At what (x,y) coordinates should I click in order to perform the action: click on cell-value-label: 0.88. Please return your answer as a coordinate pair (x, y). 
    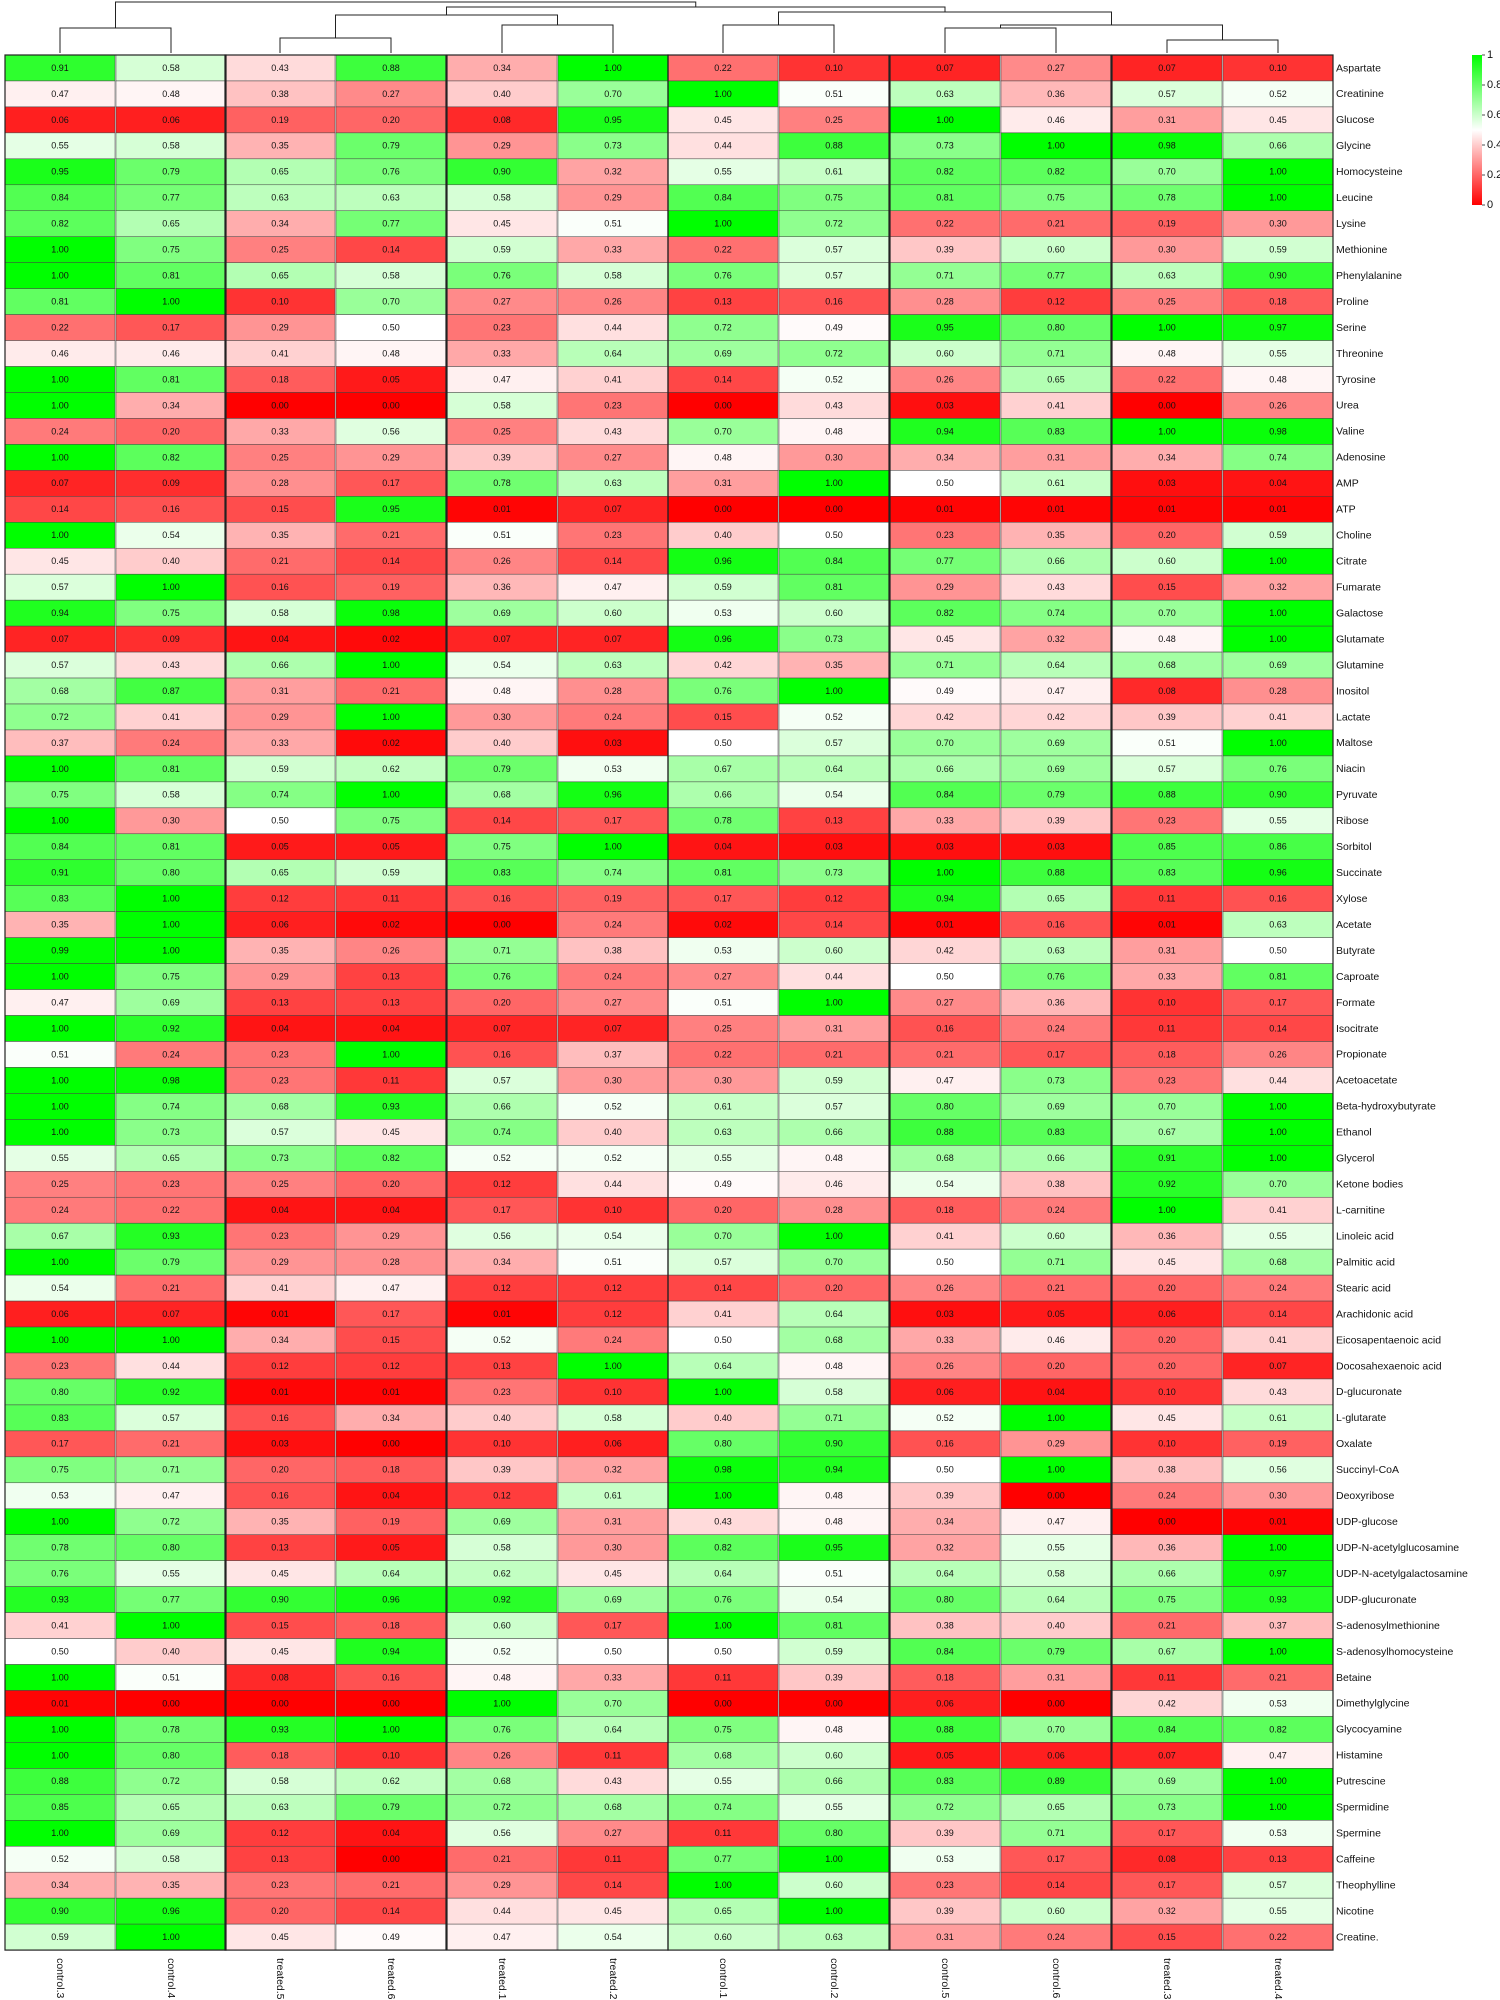
    Looking at the image, I should click on (834, 146).